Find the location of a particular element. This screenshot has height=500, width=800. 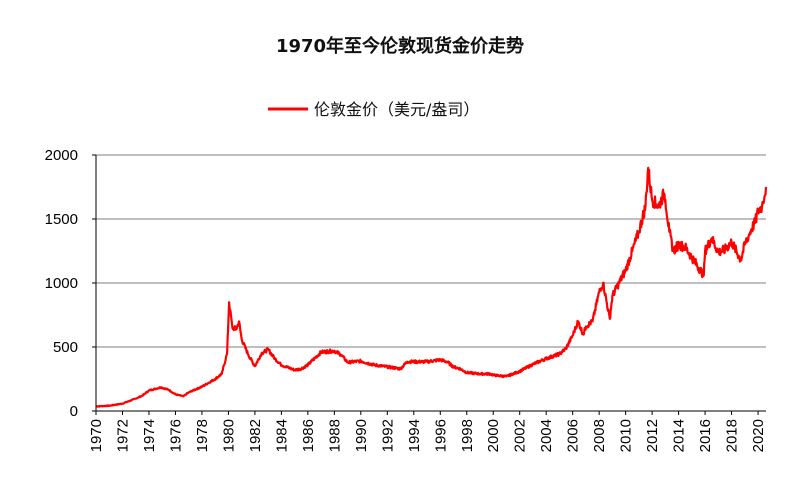

x-tick-label: 1976 is located at coordinates (175, 435).